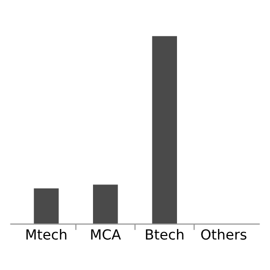 The height and width of the screenshot is (270, 270). Describe the element at coordinates (106, 234) in the screenshot. I see `x-tick-label: MCA` at that location.